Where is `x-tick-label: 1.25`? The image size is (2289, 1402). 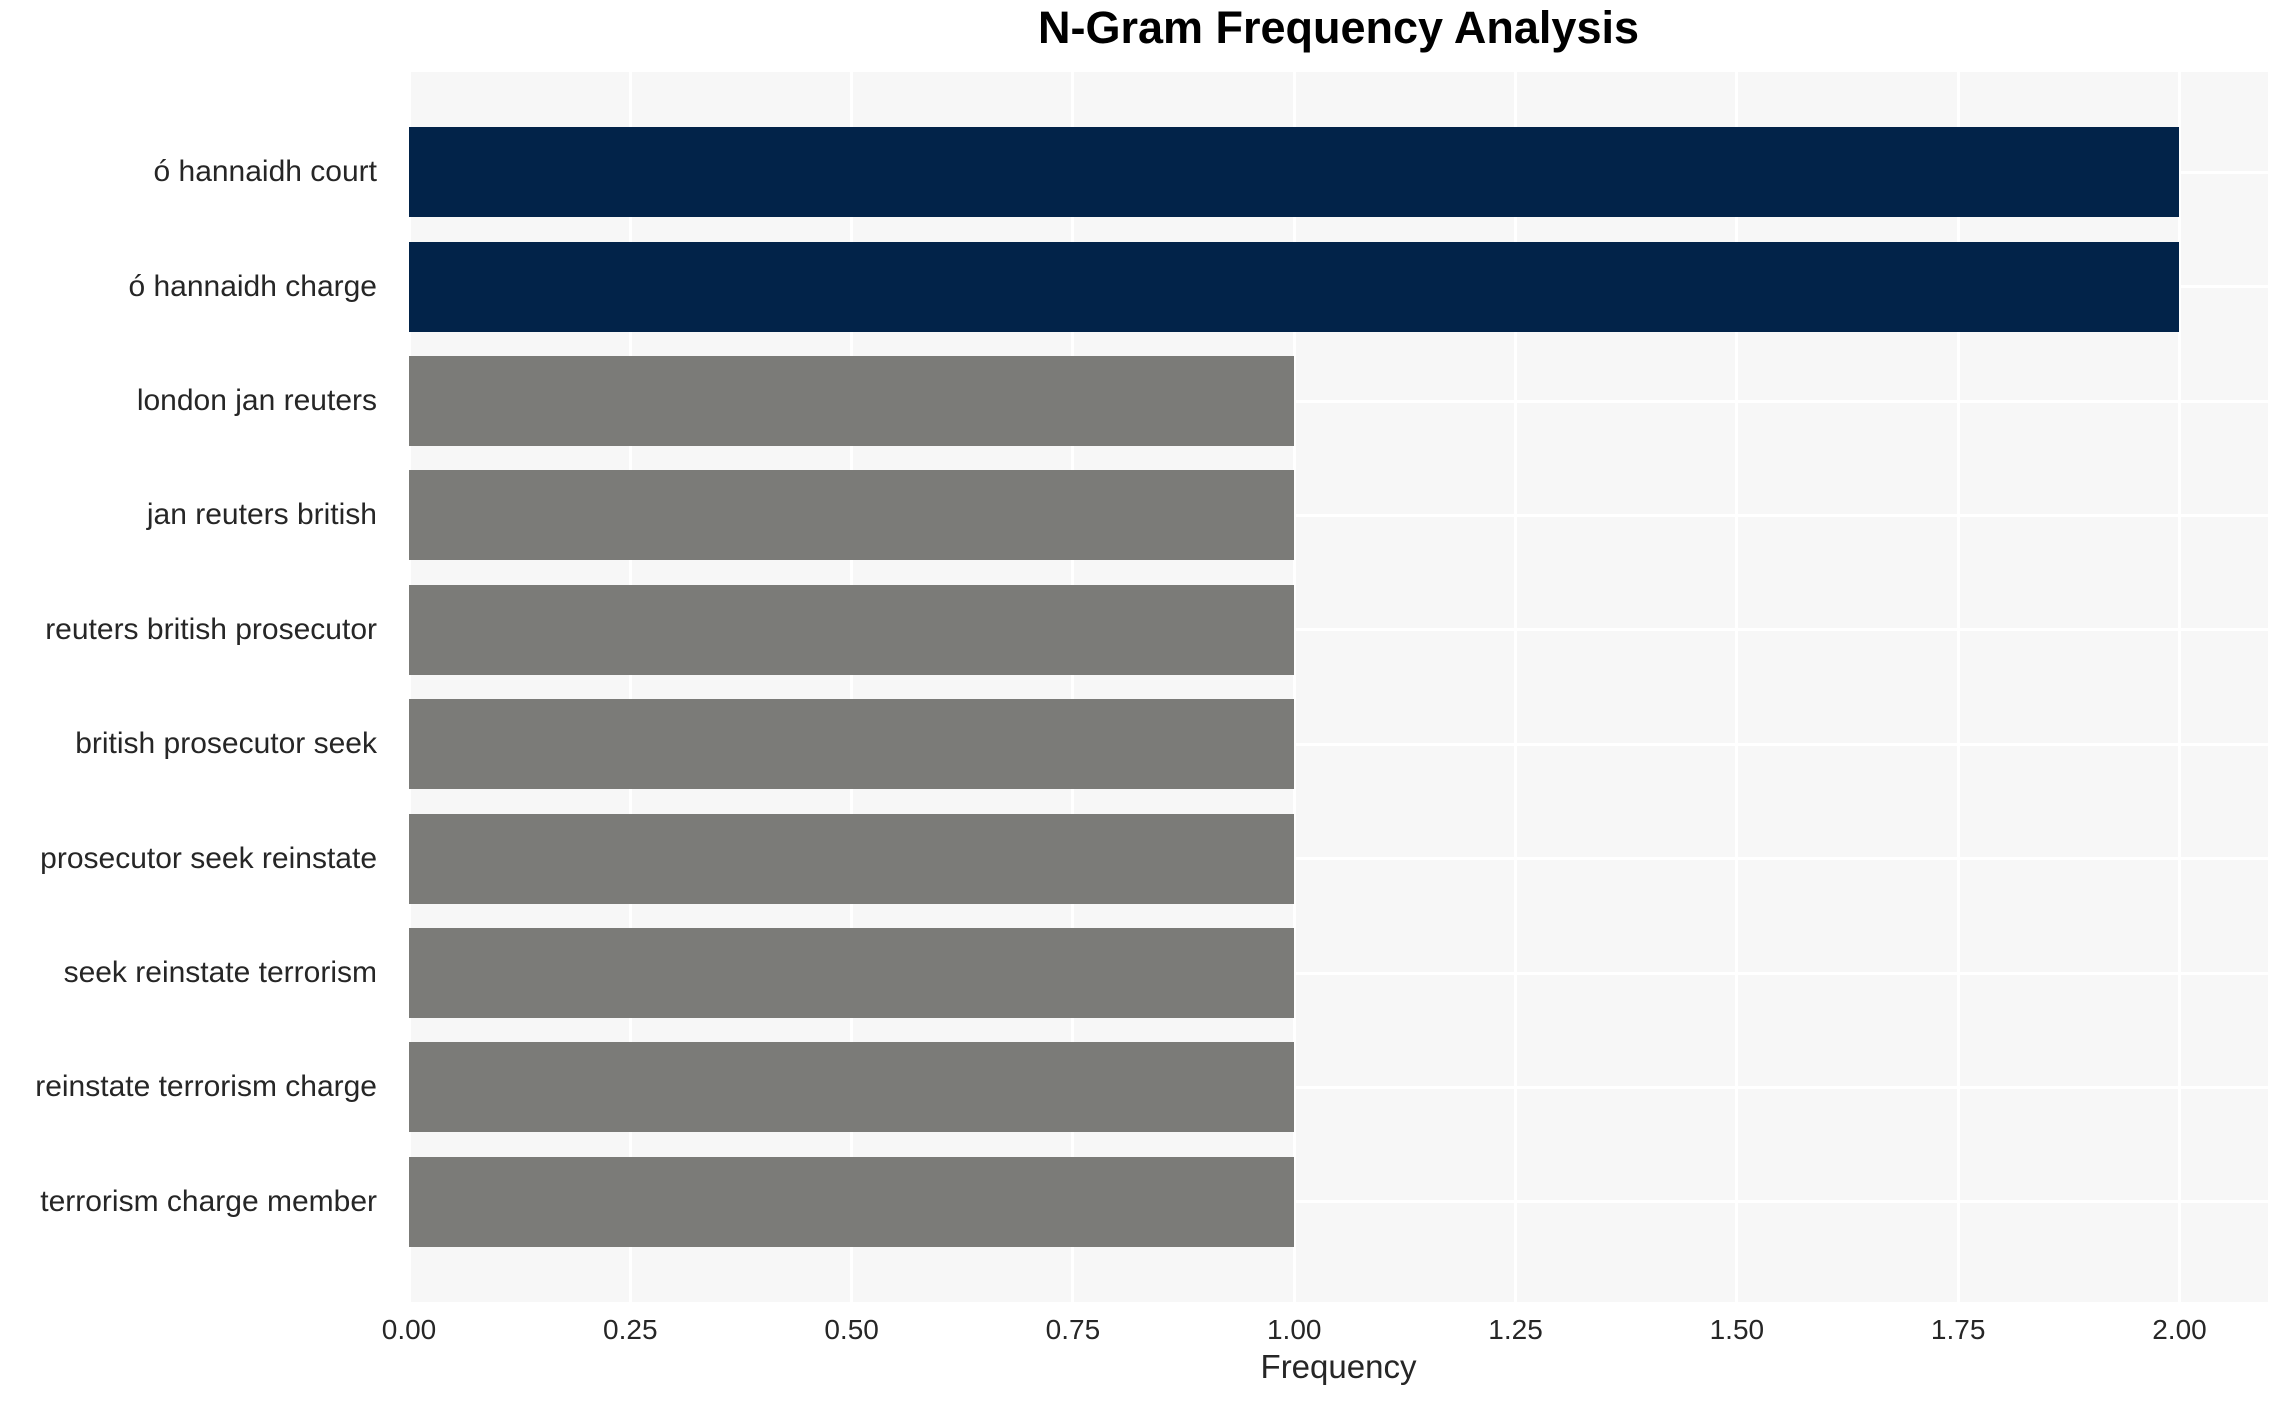 x-tick-label: 1.25 is located at coordinates (1515, 1329).